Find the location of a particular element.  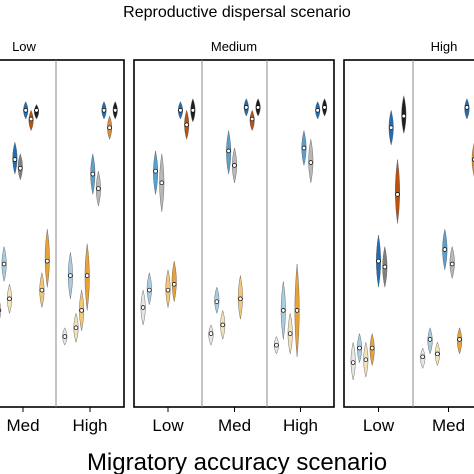

chart-title: Reproductive dispersal scenario is located at coordinates (237, 12).